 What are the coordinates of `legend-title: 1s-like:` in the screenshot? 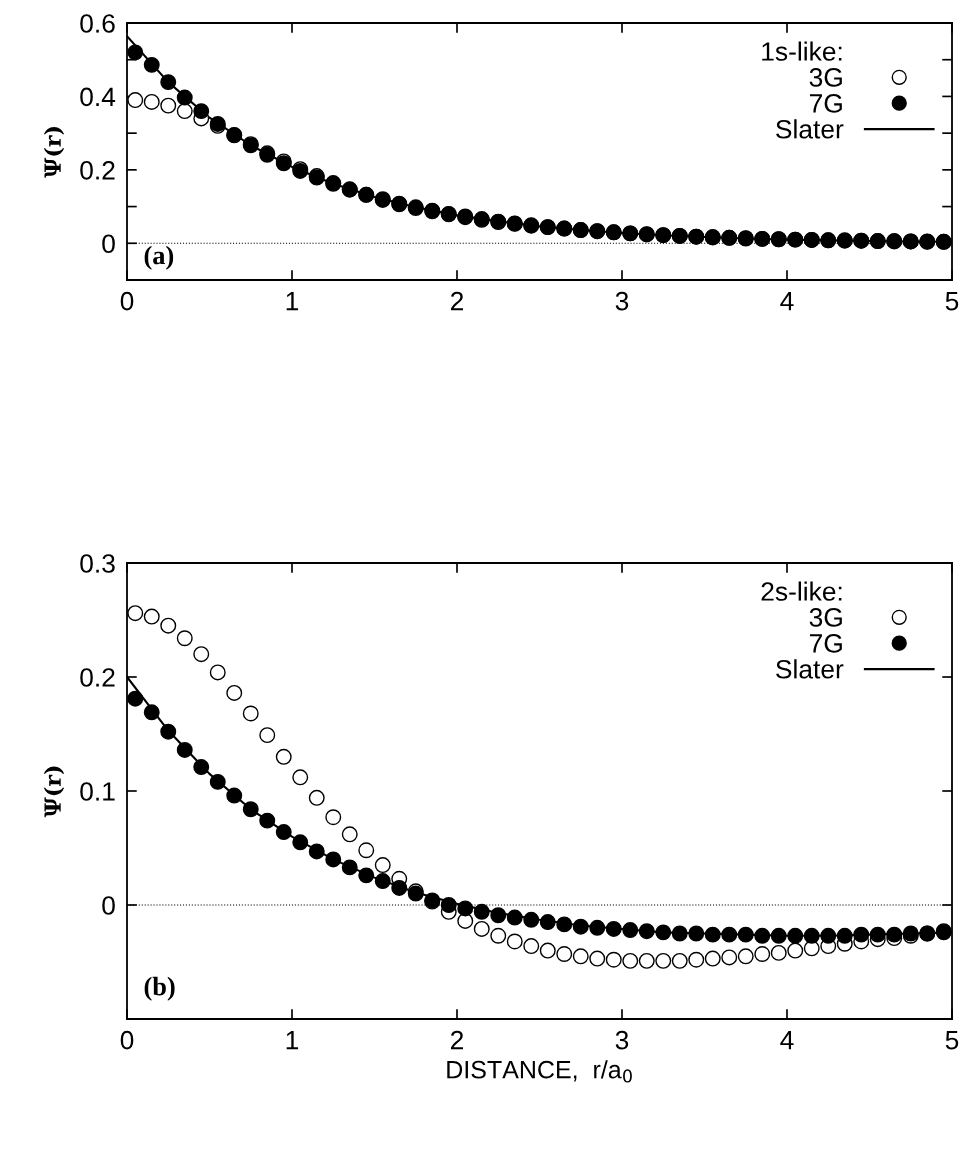 It's located at (802, 51).